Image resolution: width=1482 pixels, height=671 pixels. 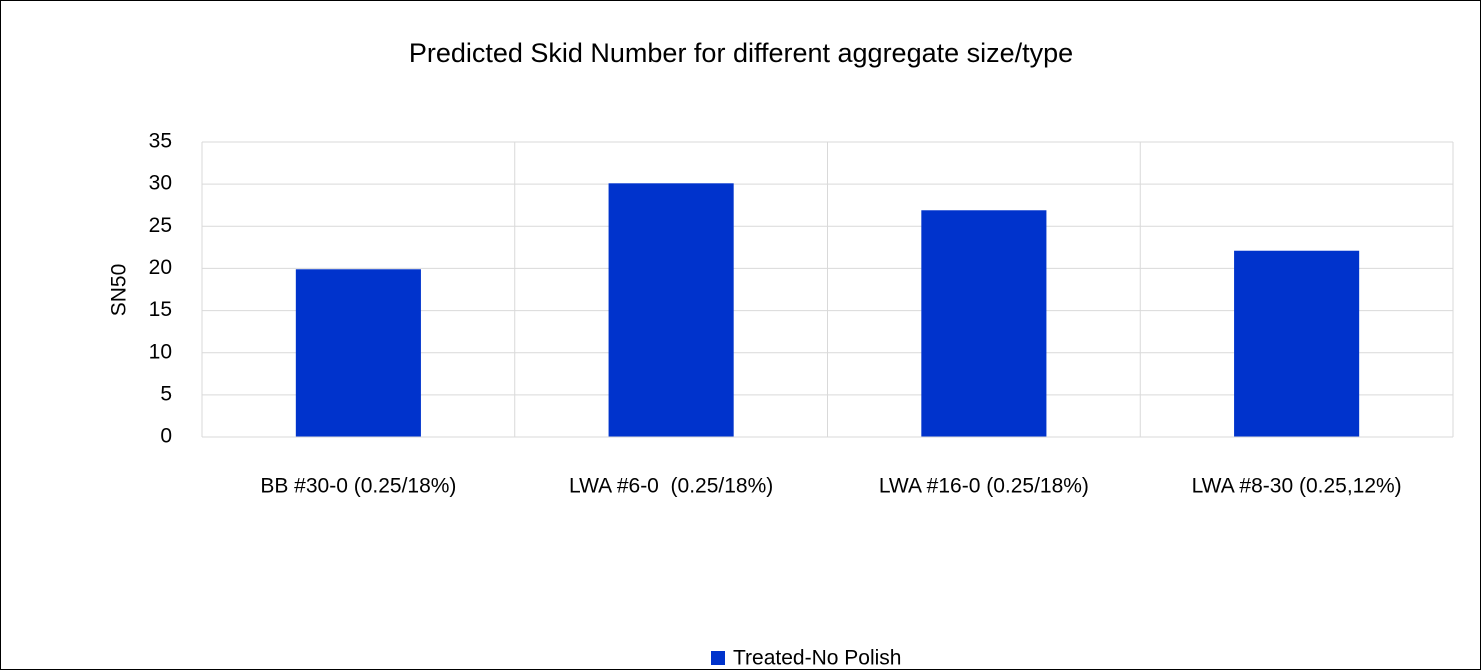 I want to click on legend-swatch, so click(x=718, y=658).